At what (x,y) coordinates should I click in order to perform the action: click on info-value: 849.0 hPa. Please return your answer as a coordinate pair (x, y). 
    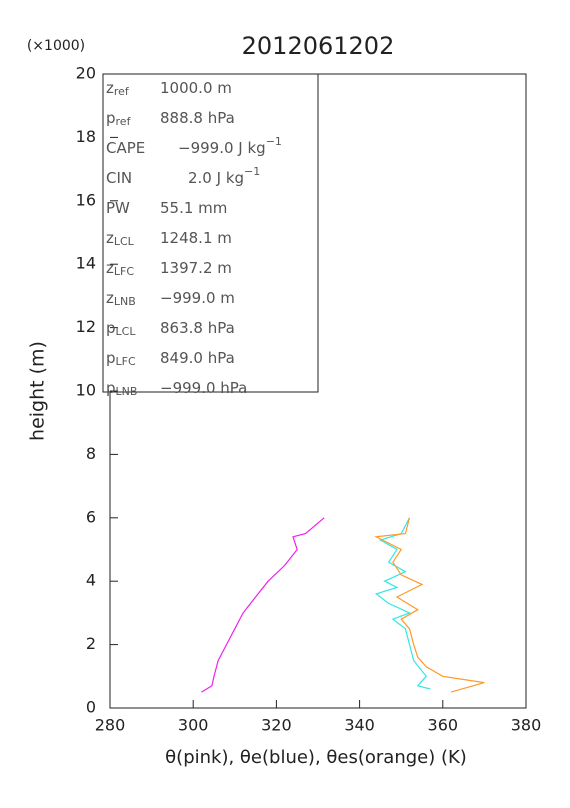
    Looking at the image, I should click on (197, 358).